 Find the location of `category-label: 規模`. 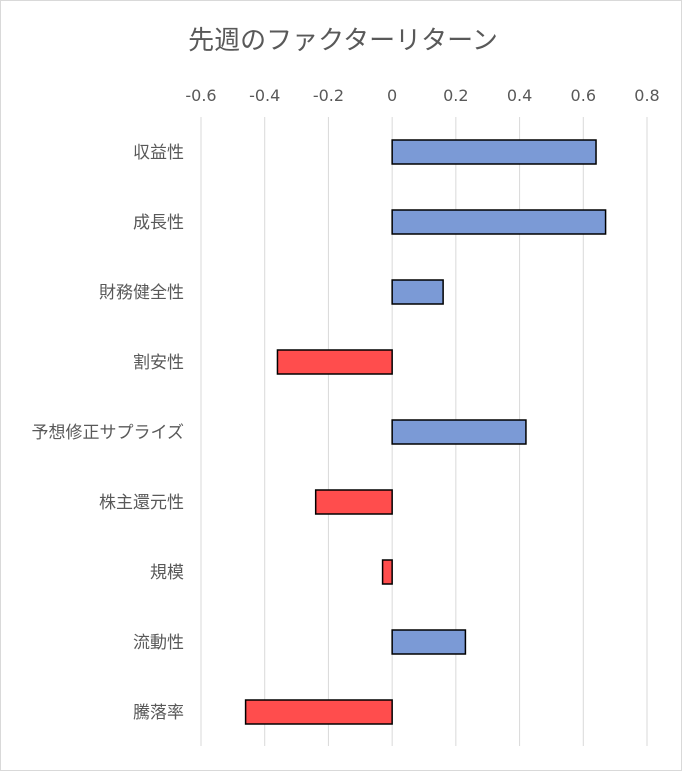

category-label: 規模 is located at coordinates (167, 573).